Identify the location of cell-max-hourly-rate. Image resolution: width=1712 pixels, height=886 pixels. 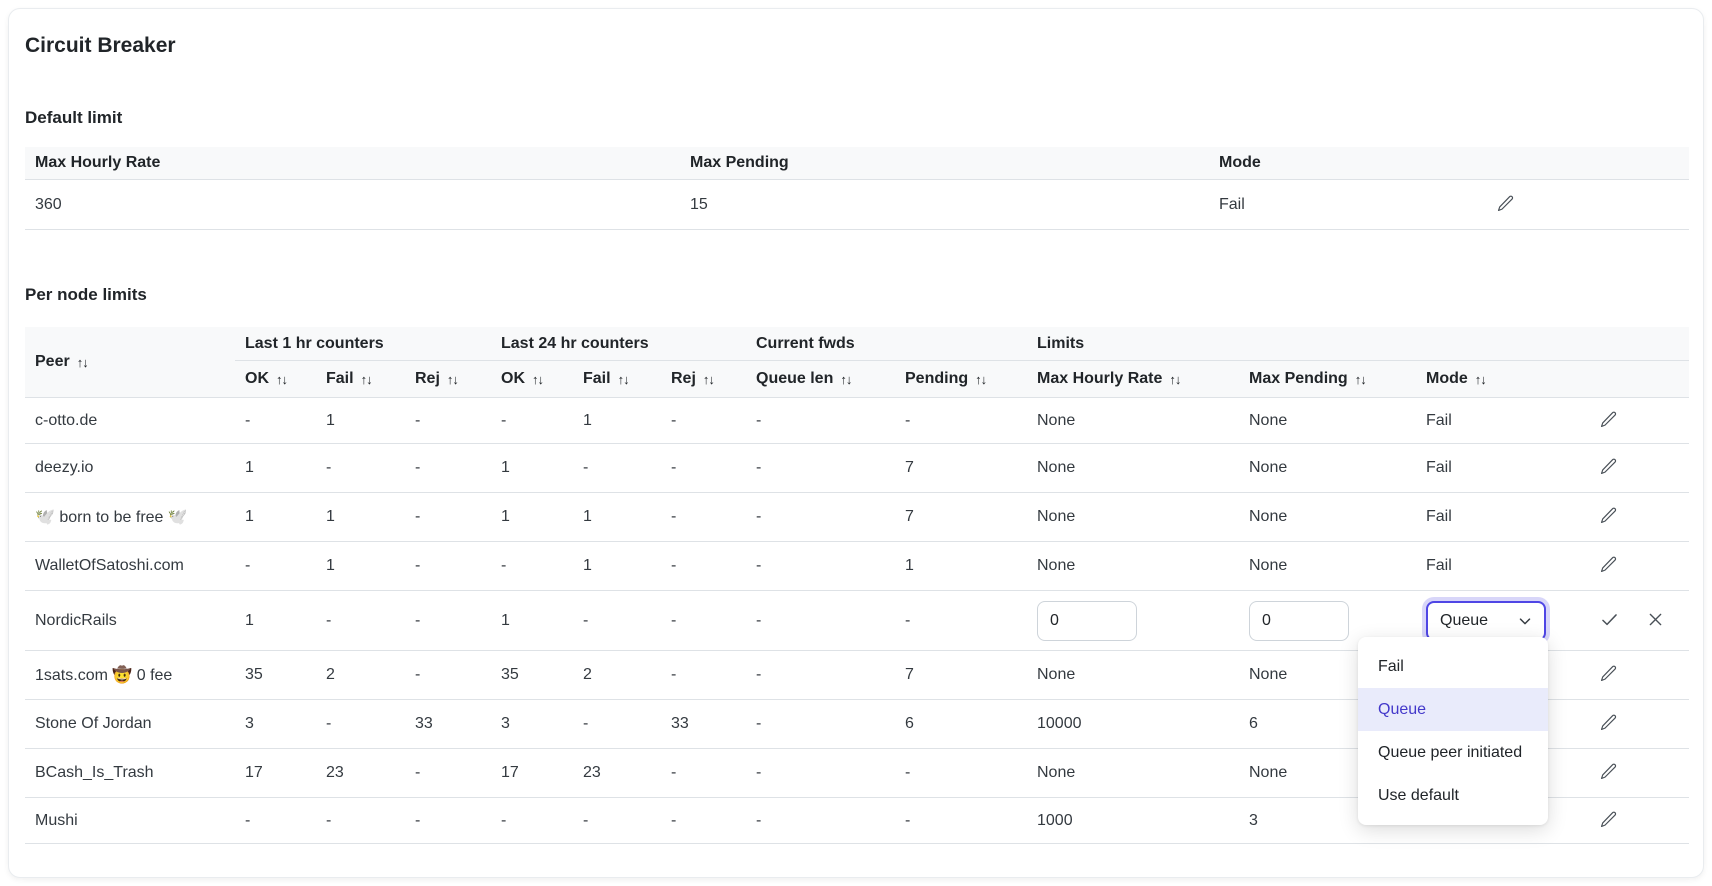
(1133, 620).